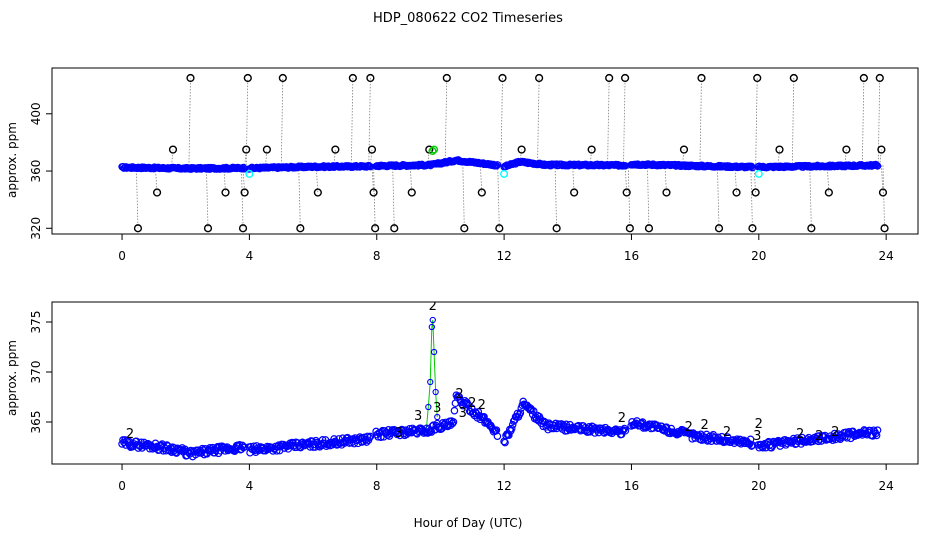 The width and height of the screenshot is (936, 540). Describe the element at coordinates (36, 372) in the screenshot. I see `y-tick-label: 370` at that location.